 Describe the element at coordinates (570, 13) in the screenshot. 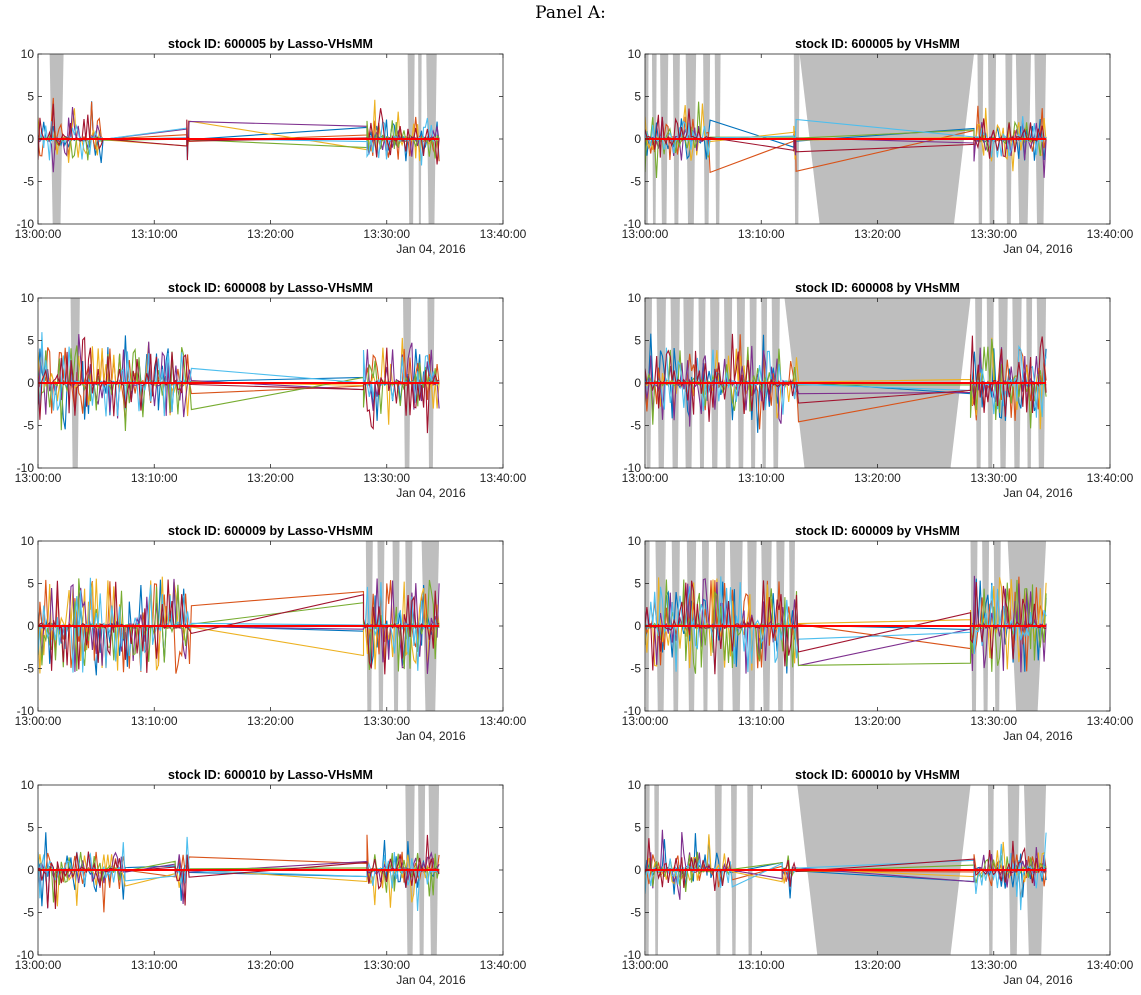

I see `panel-title: Panel A:` at that location.